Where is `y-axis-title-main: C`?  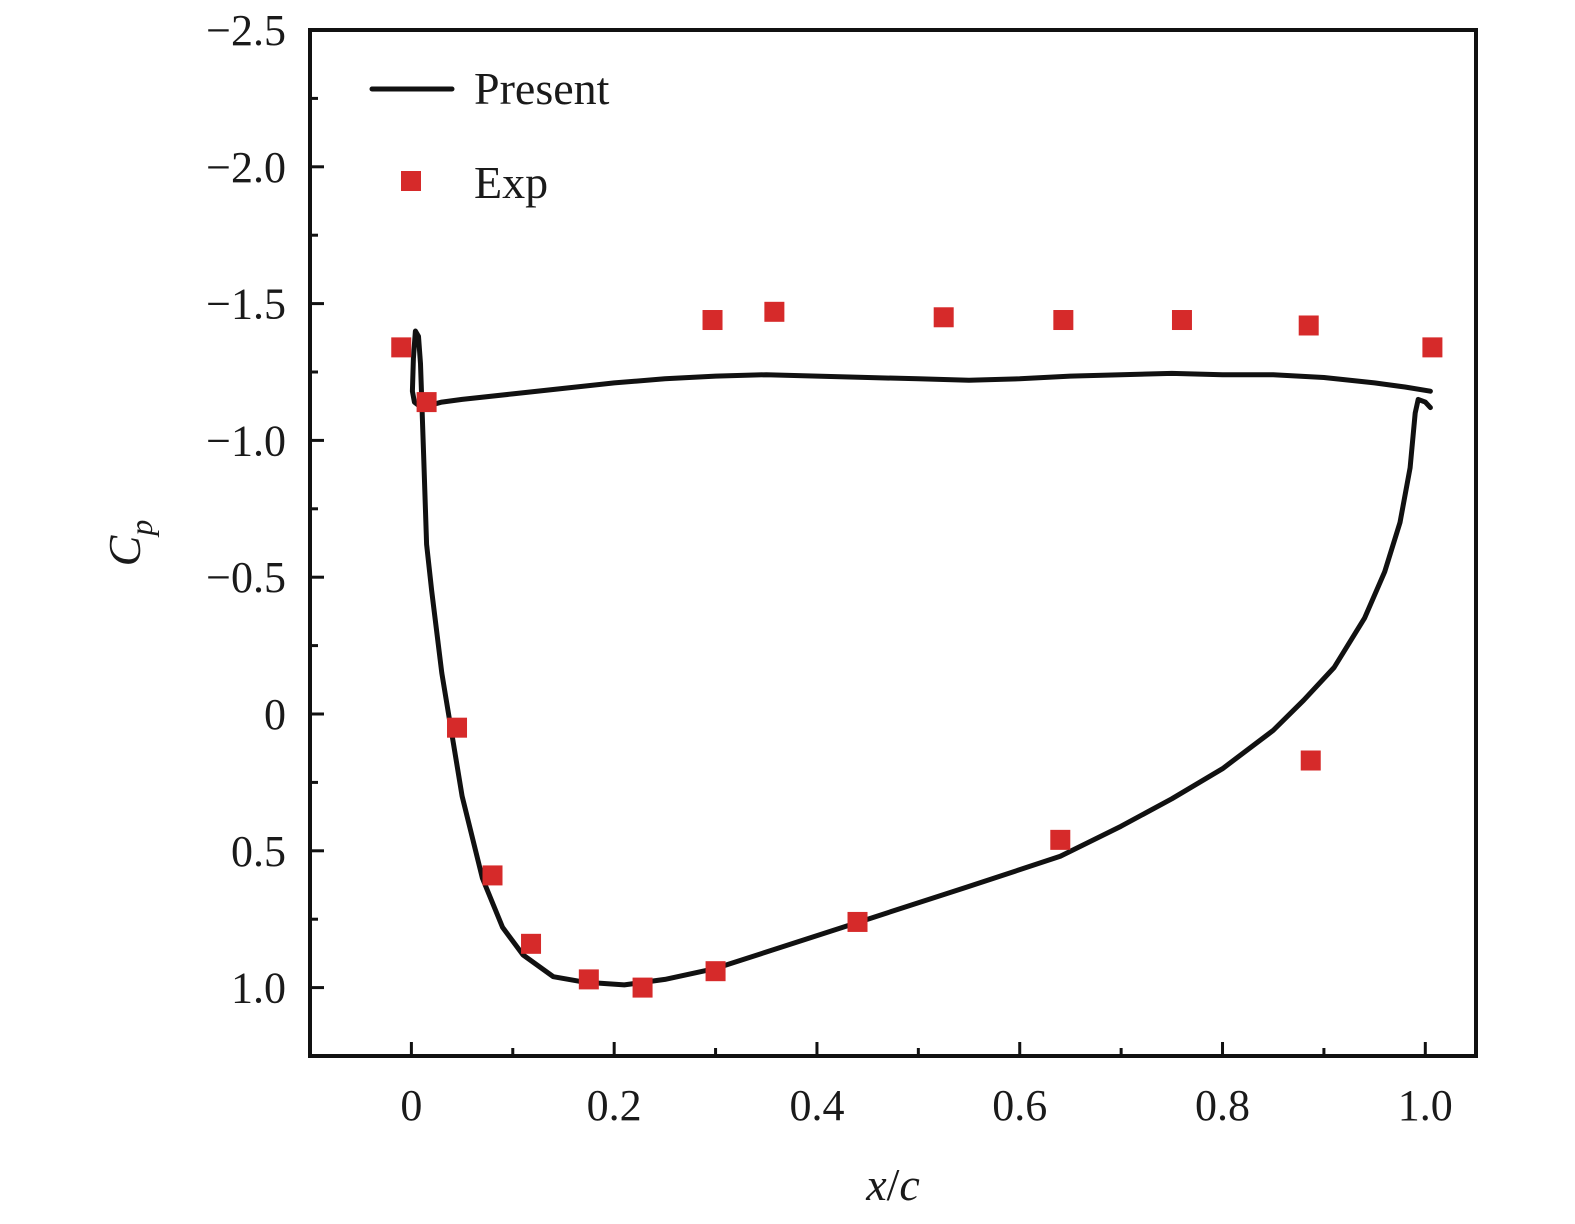
y-axis-title-main: C is located at coordinates (124, 550).